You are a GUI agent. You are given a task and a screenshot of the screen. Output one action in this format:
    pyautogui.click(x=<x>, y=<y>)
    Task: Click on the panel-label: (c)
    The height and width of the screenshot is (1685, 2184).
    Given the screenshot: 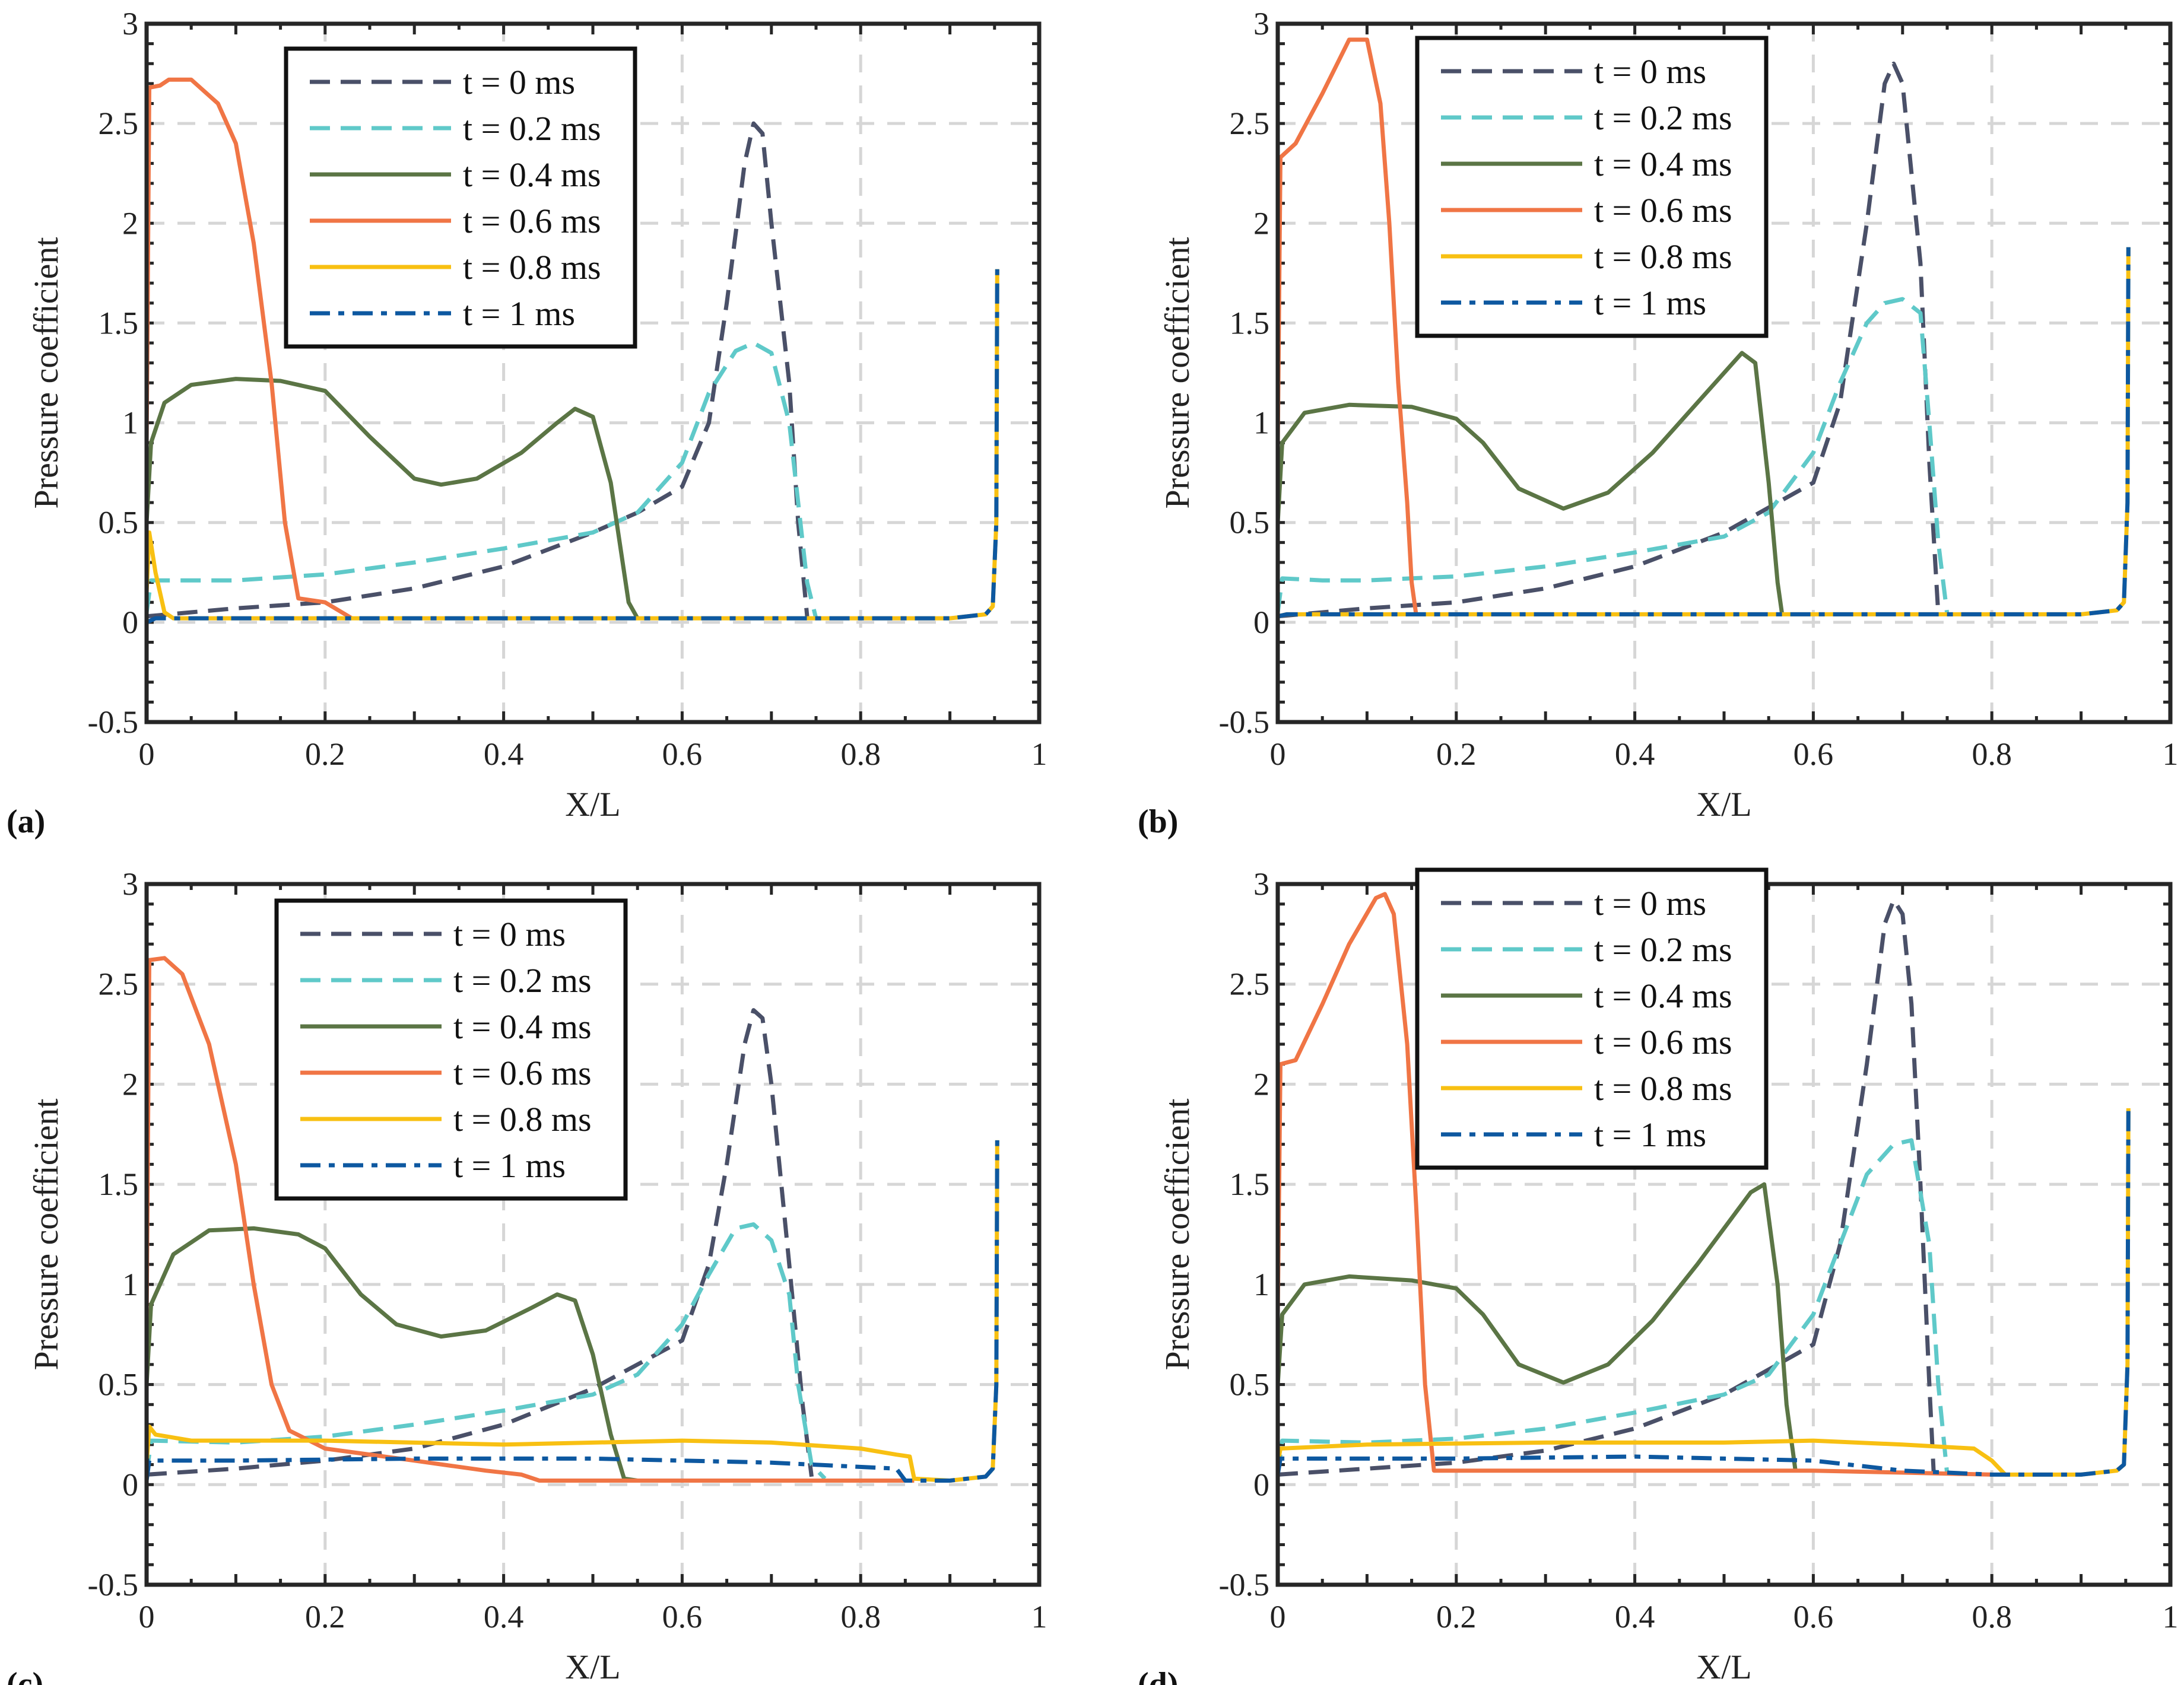 What is the action you would take?
    pyautogui.click(x=25, y=1676)
    